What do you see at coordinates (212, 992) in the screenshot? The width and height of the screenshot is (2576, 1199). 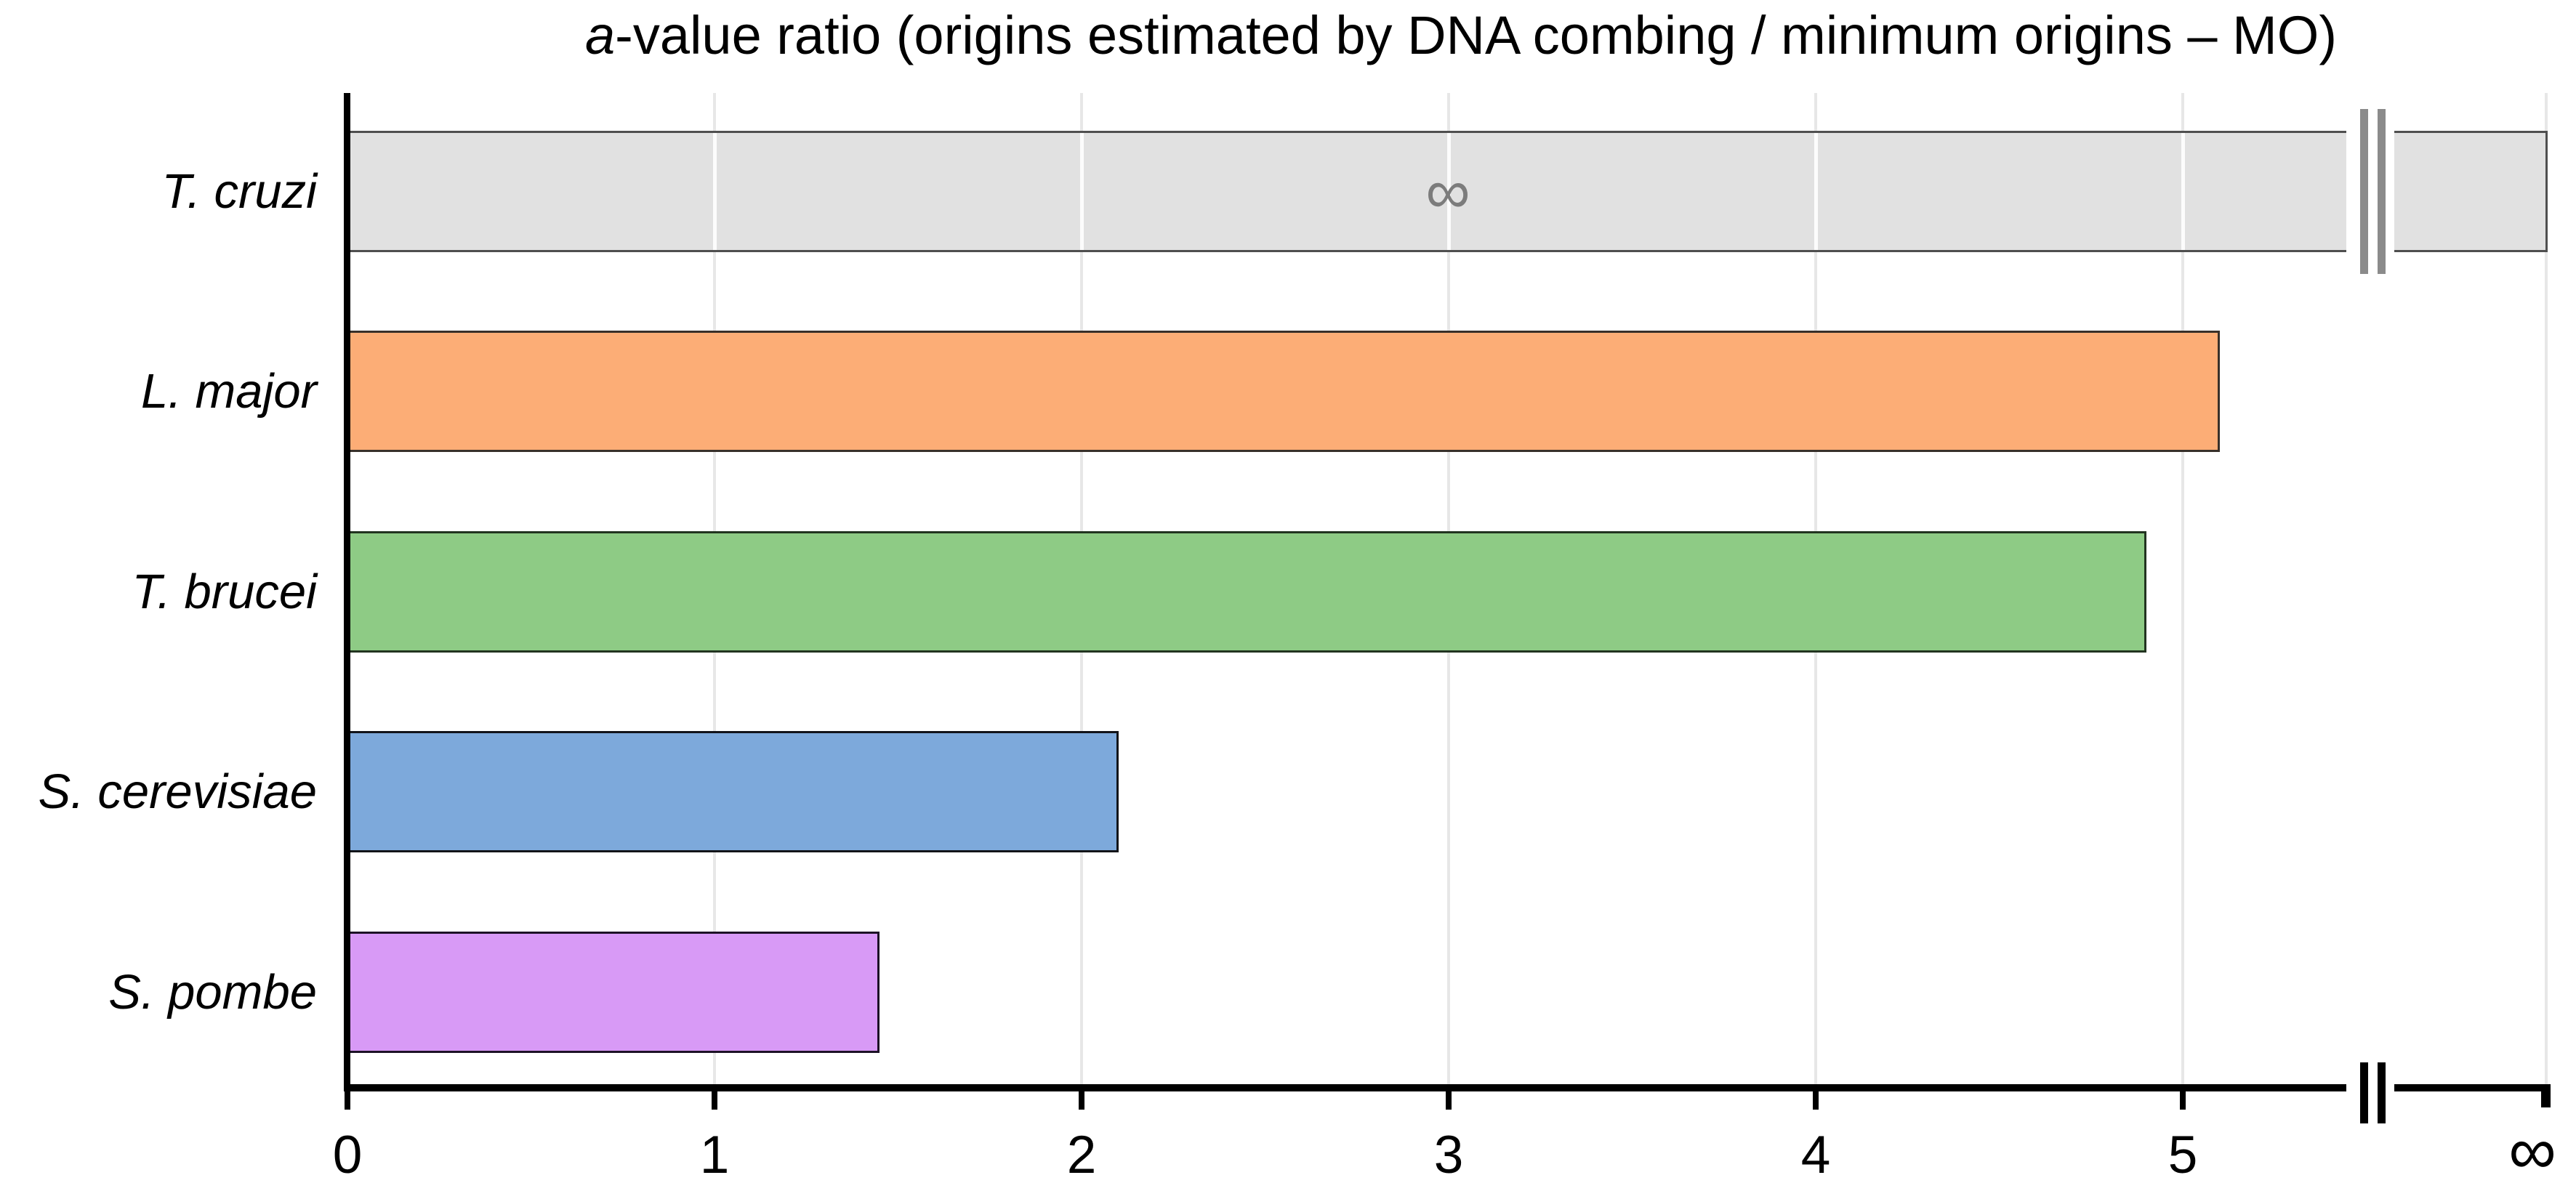 I see `category-label-4: S. pombe` at bounding box center [212, 992].